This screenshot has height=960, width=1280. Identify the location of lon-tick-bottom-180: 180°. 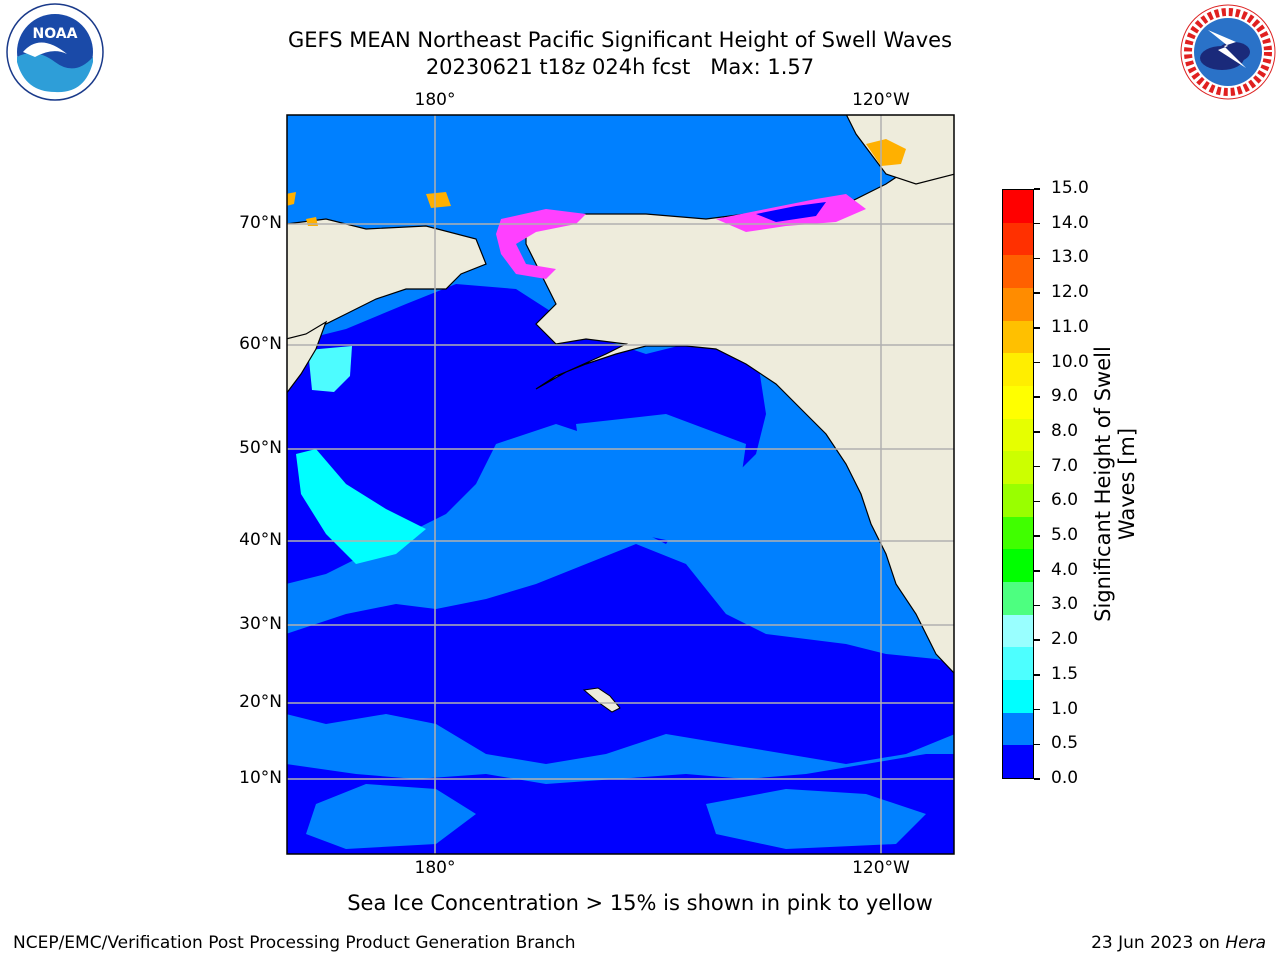
(435, 868).